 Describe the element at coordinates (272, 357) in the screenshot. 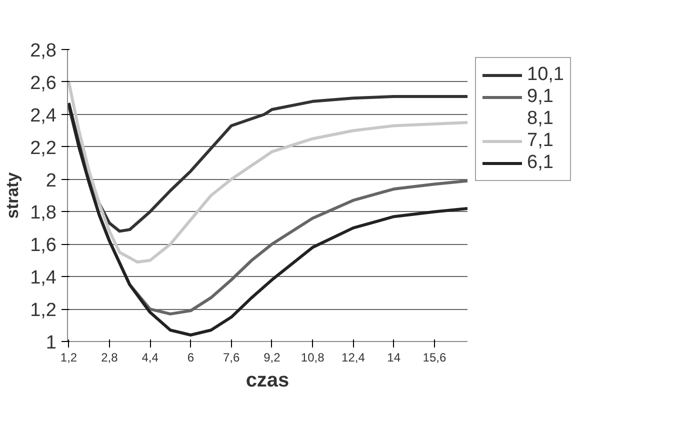

I see `x-tick-label: 9,2` at that location.